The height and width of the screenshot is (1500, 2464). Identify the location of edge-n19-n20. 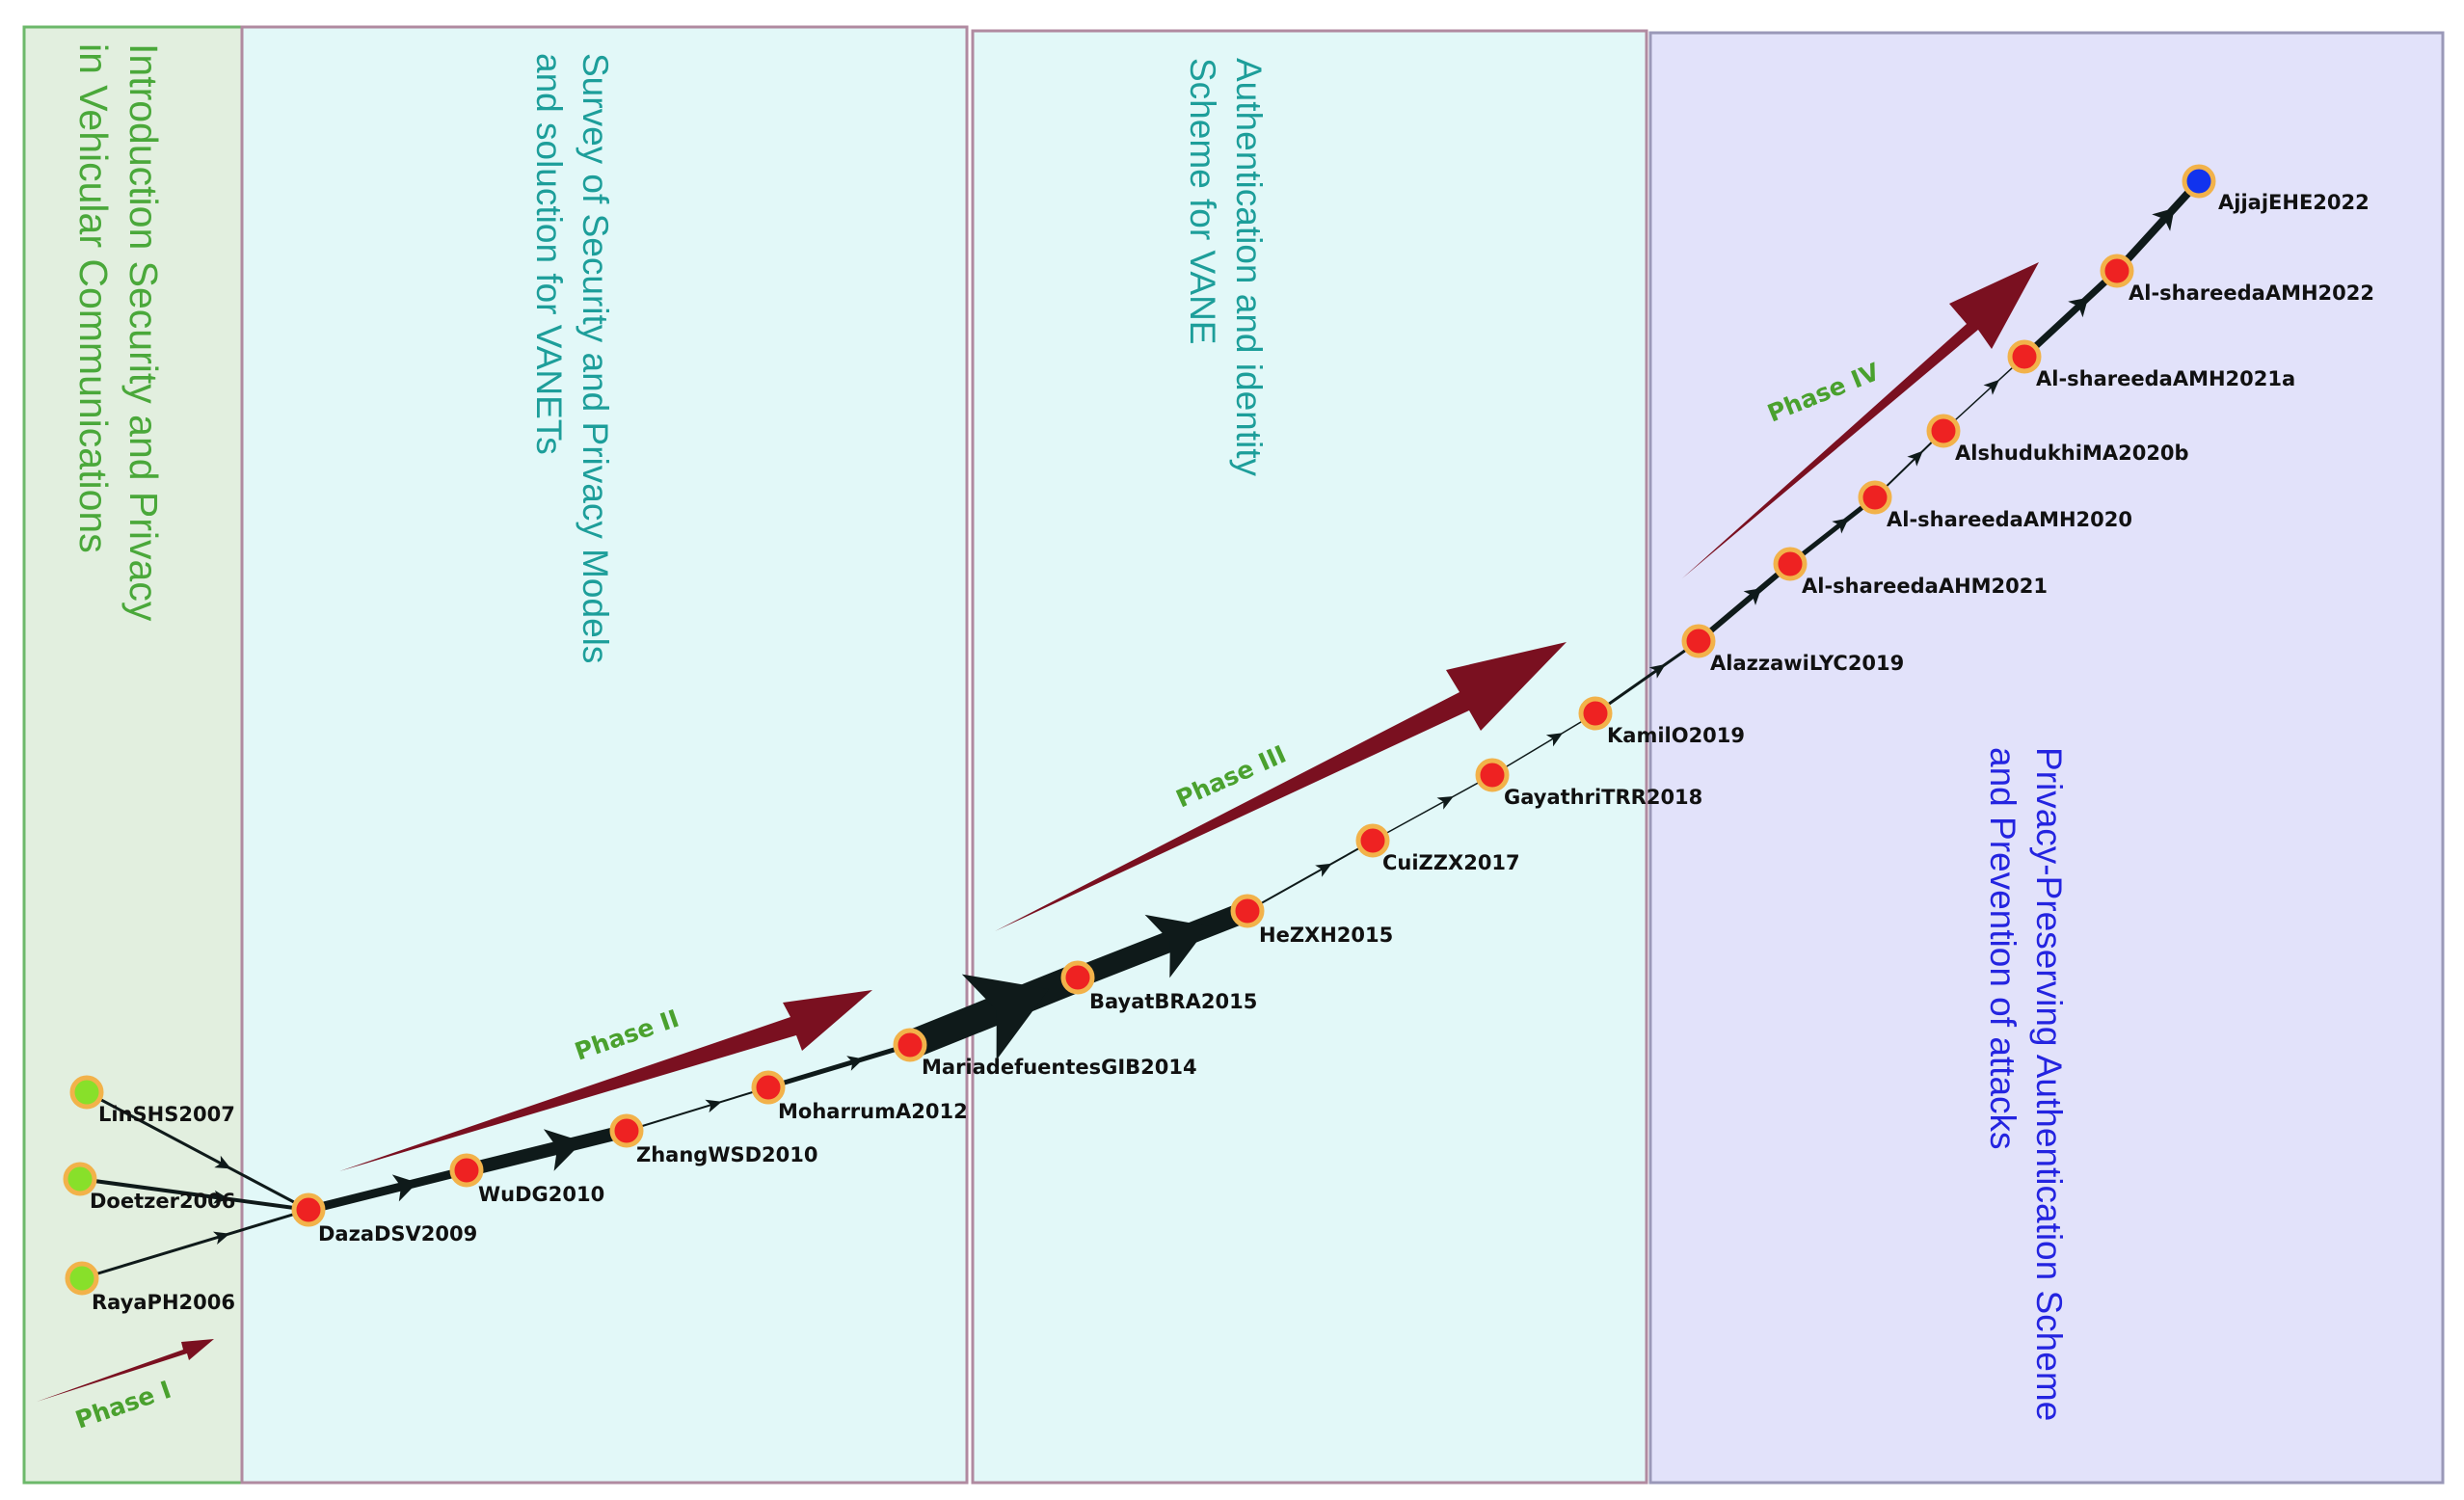
(2158, 226).